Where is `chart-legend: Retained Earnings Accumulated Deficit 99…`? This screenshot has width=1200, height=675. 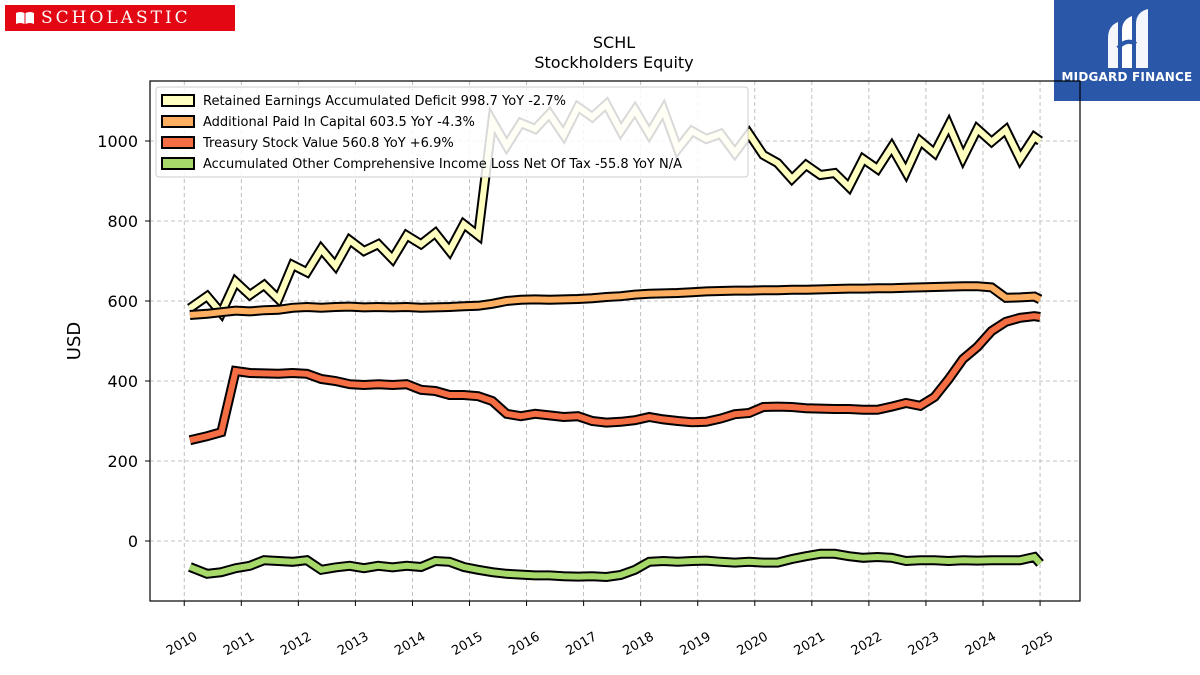 chart-legend: Retained Earnings Accumulated Deficit 99… is located at coordinates (452, 132).